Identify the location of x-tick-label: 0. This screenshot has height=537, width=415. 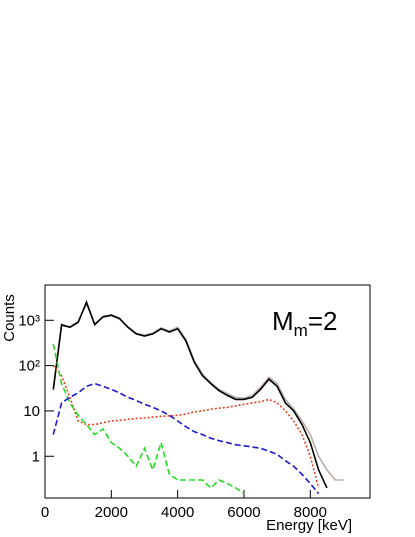
(45, 512).